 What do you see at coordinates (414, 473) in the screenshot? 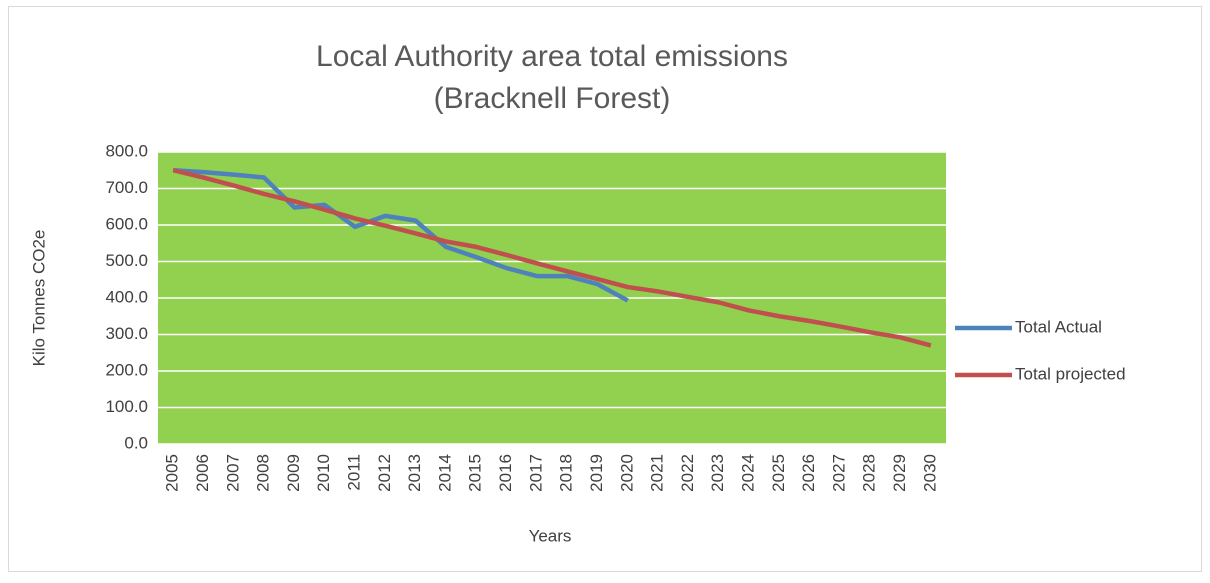
I see `x-tick-label: 2013` at bounding box center [414, 473].